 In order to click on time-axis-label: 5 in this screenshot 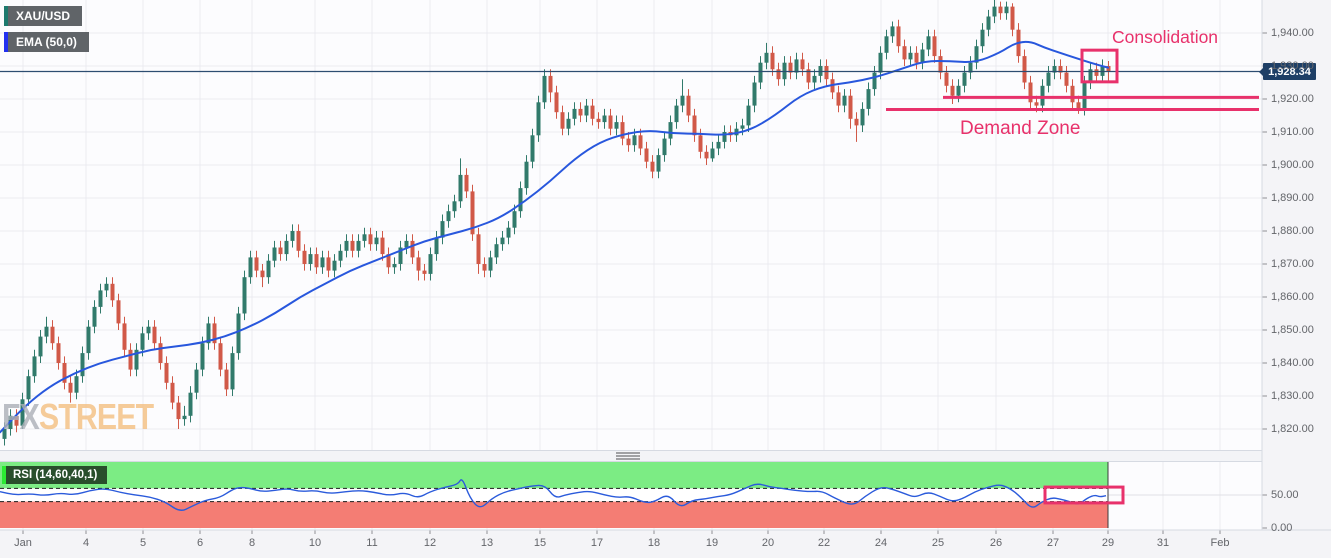, I will do `click(143, 543)`.